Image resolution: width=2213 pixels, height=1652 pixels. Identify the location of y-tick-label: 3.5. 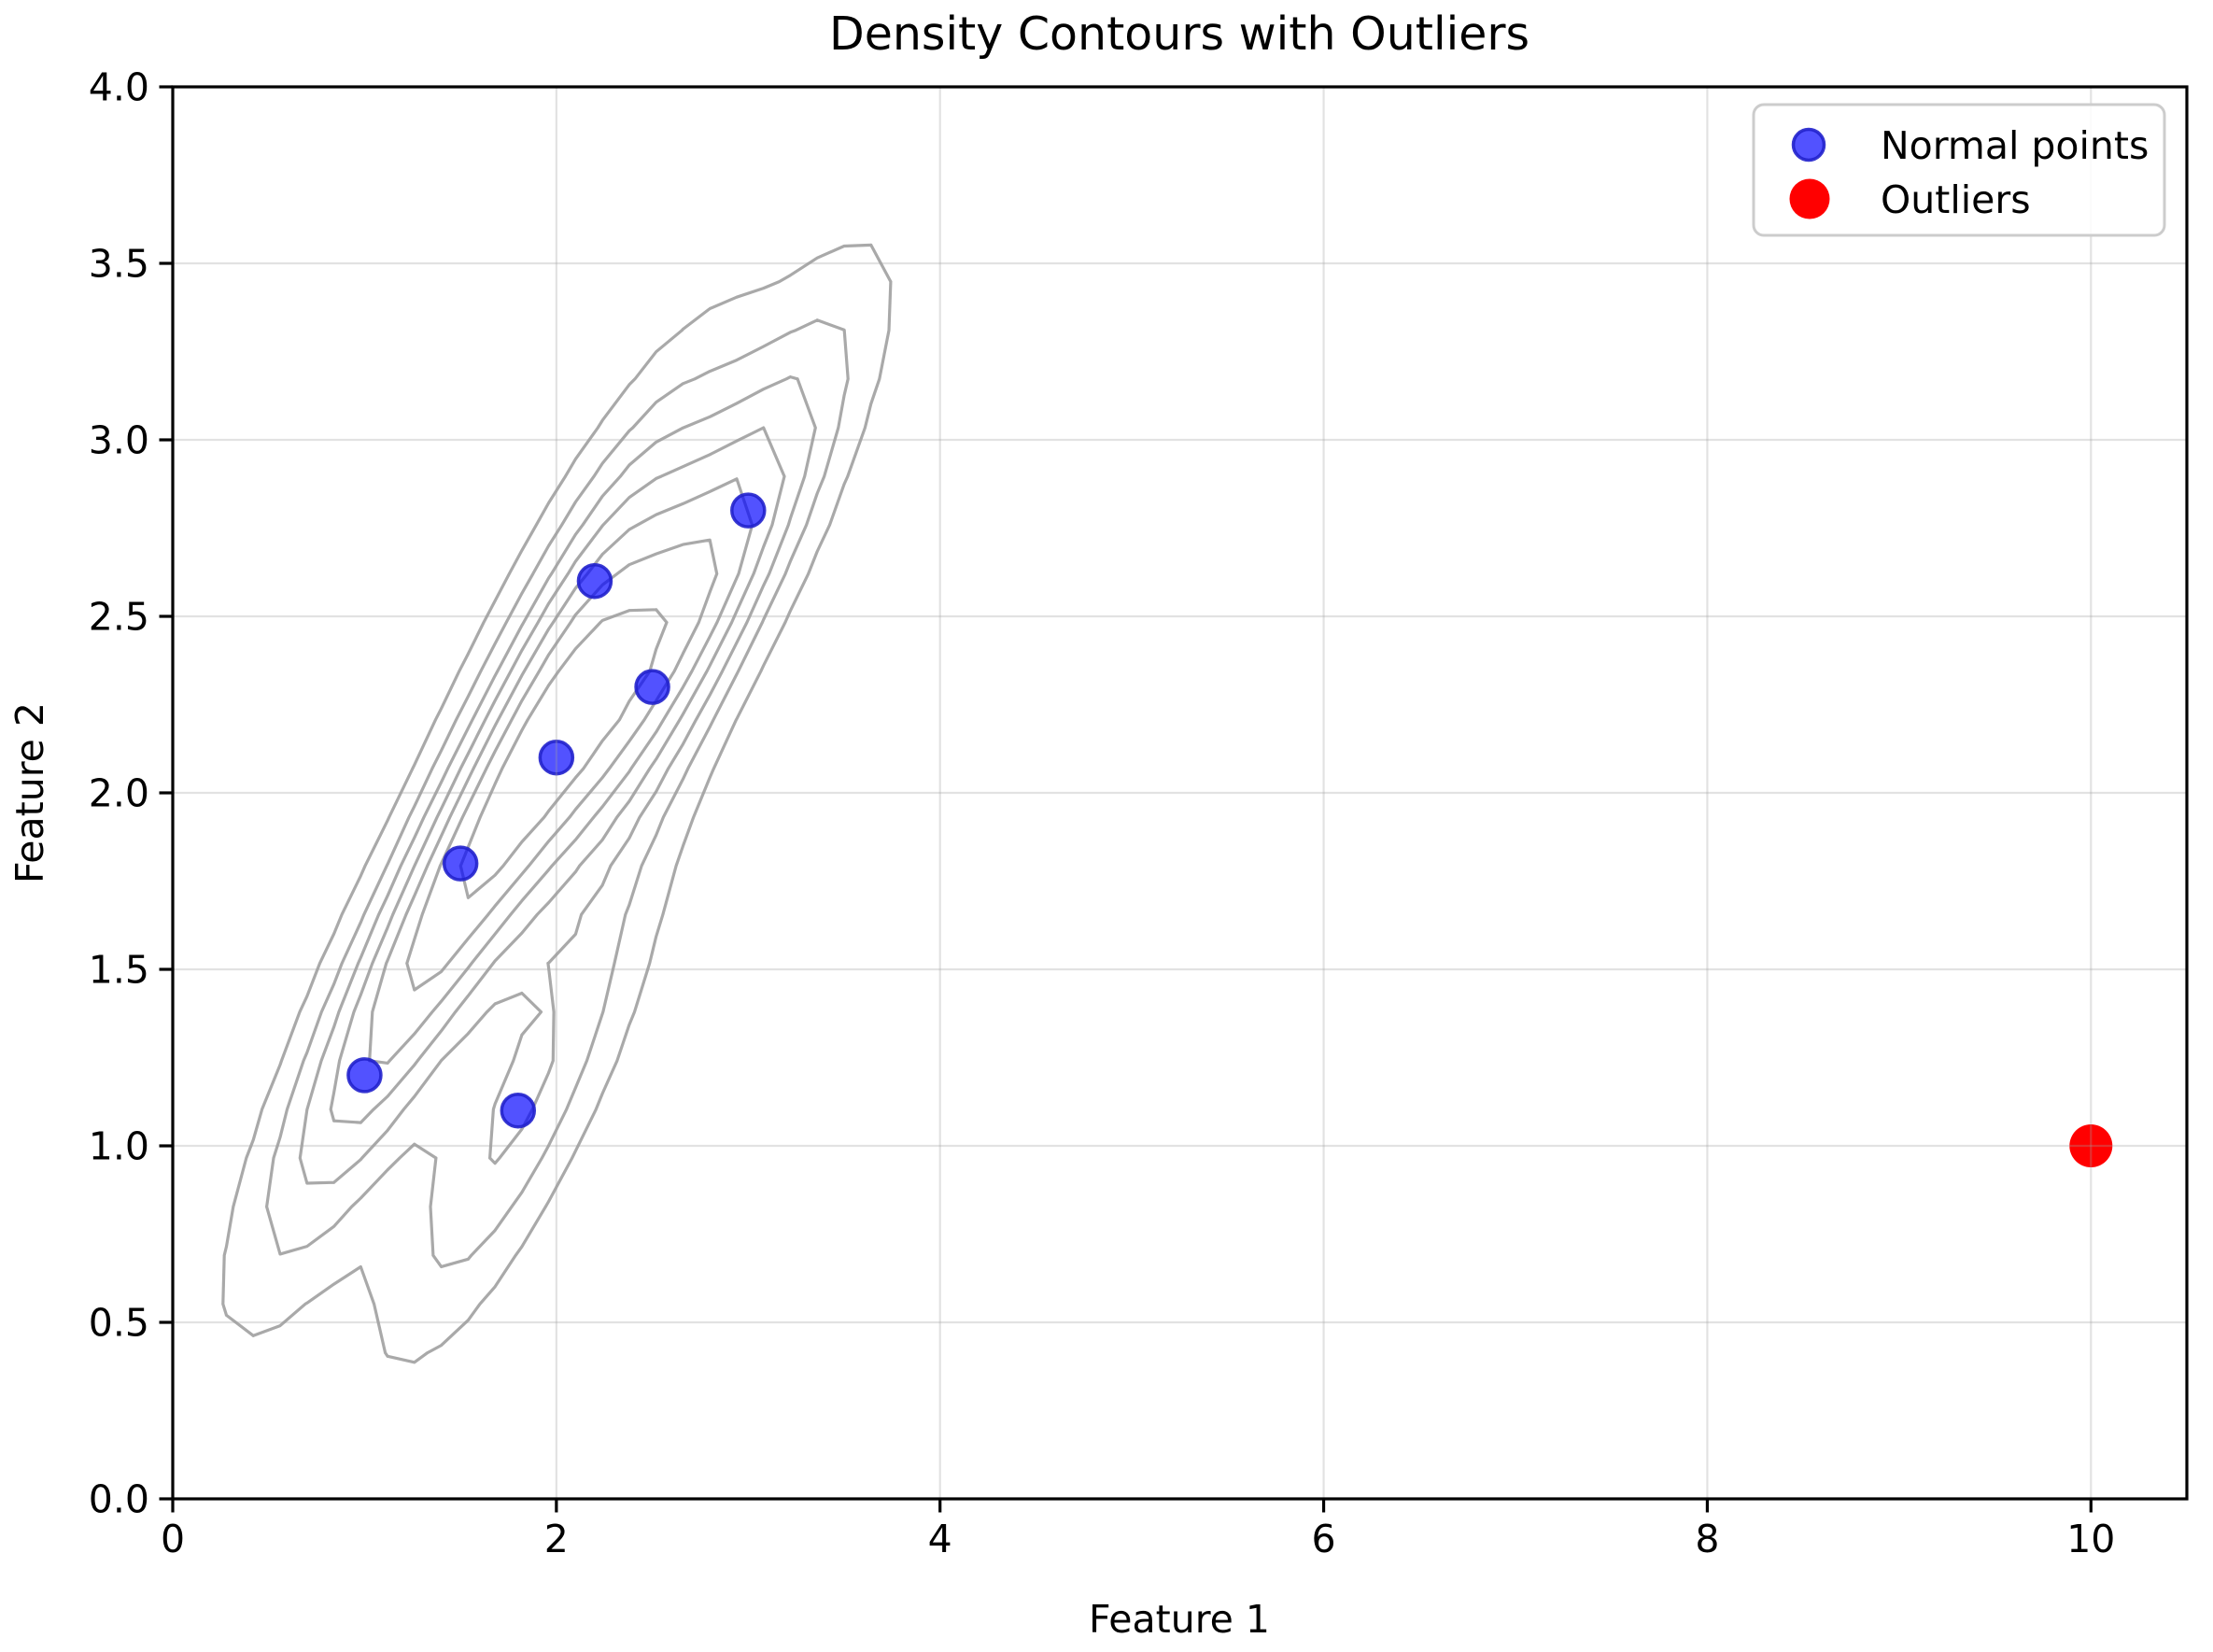
(119, 264).